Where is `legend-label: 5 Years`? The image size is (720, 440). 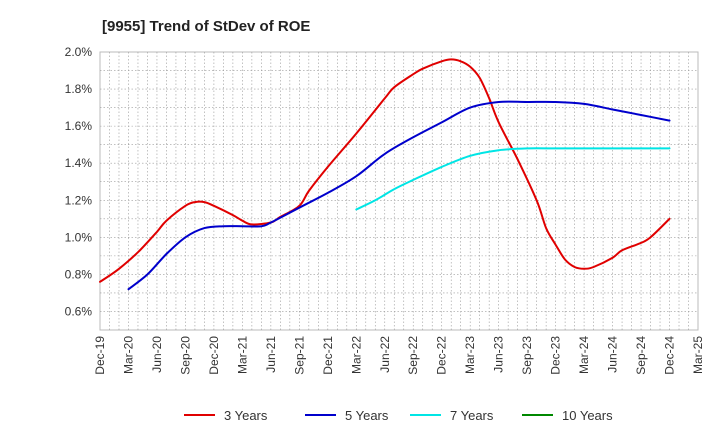 legend-label: 5 Years is located at coordinates (367, 415).